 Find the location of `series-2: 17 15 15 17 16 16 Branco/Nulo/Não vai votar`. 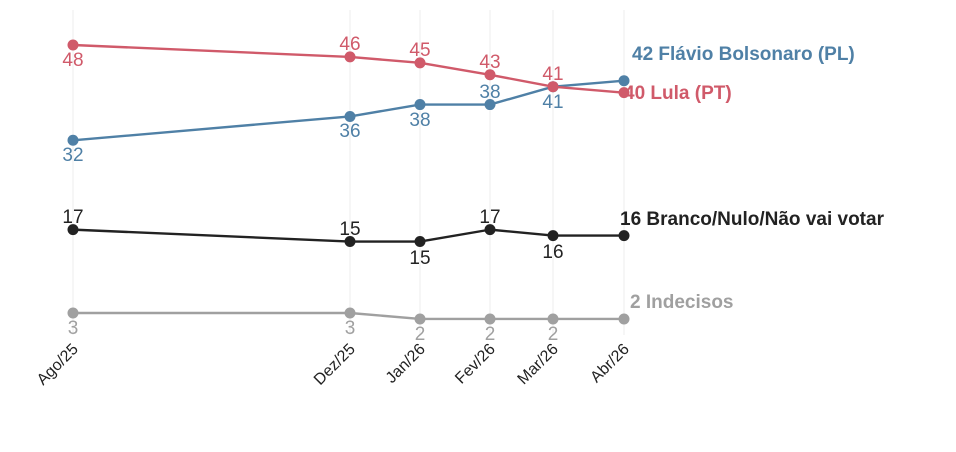

series-2: 17 15 15 17 16 16 Branco/Nulo/Não vai votar is located at coordinates (473, 238).